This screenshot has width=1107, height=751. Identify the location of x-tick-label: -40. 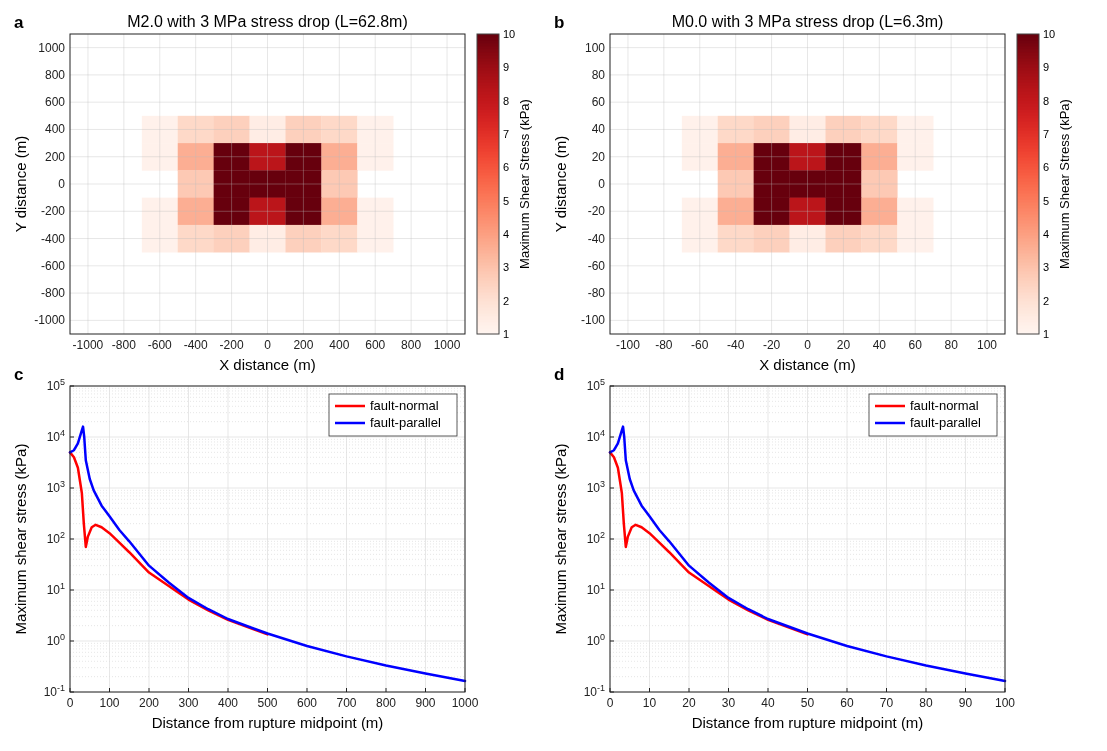
(736, 345).